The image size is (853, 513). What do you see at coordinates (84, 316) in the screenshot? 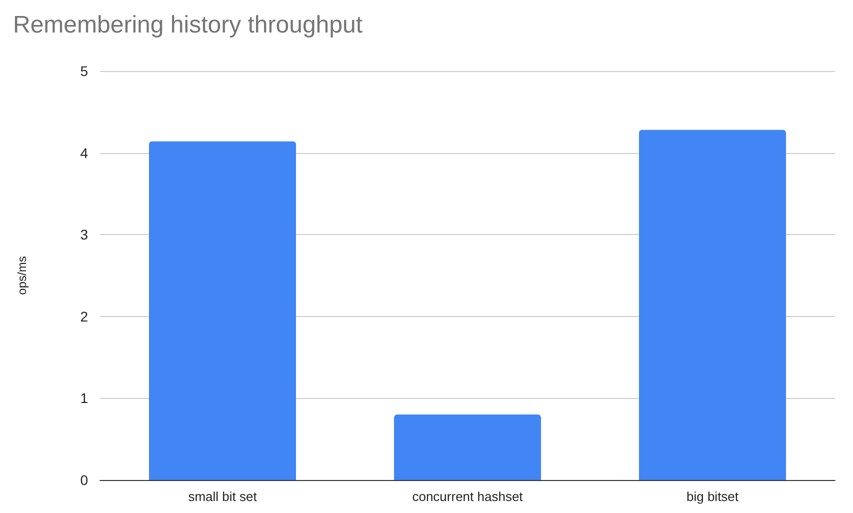
I see `y-tick-label: 2` at bounding box center [84, 316].